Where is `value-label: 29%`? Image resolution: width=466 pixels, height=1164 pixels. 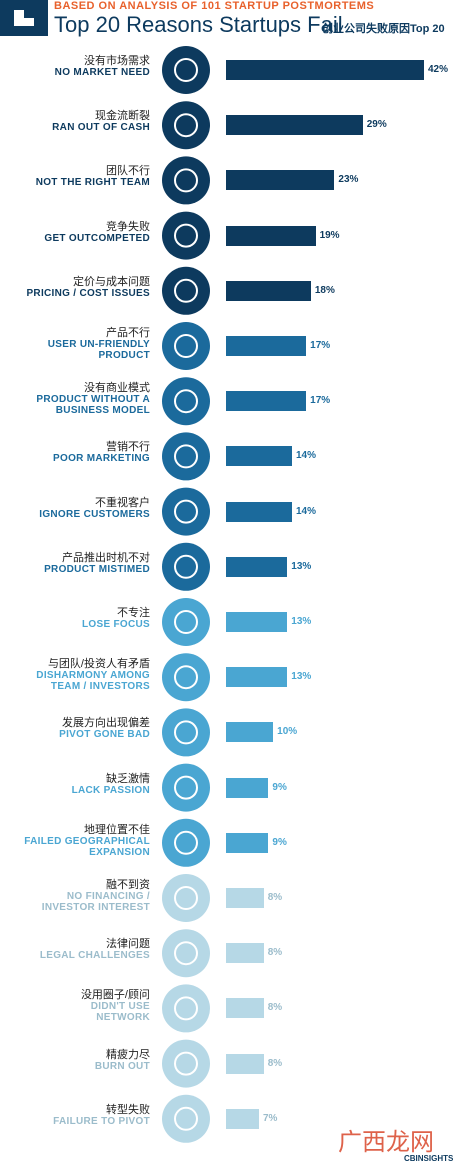
value-label: 29% is located at coordinates (376, 125).